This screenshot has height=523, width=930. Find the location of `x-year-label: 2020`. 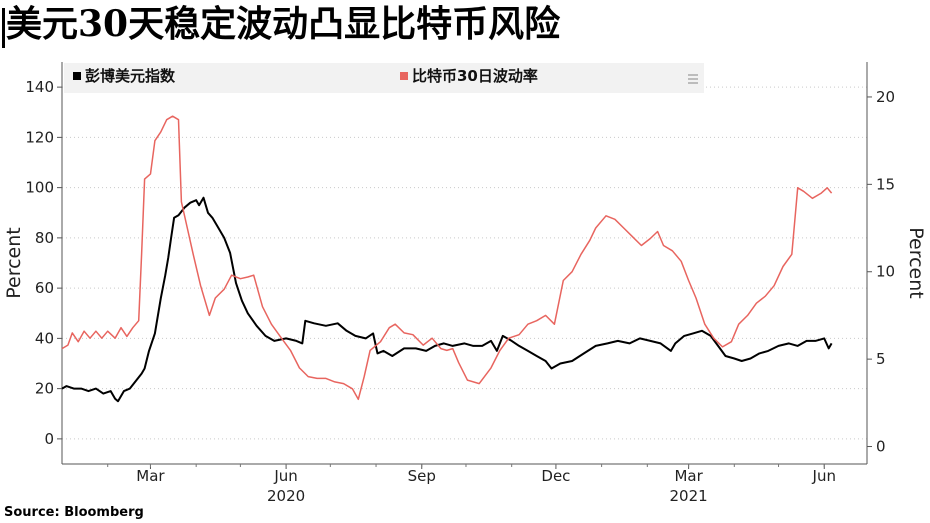

x-year-label: 2020 is located at coordinates (286, 496).